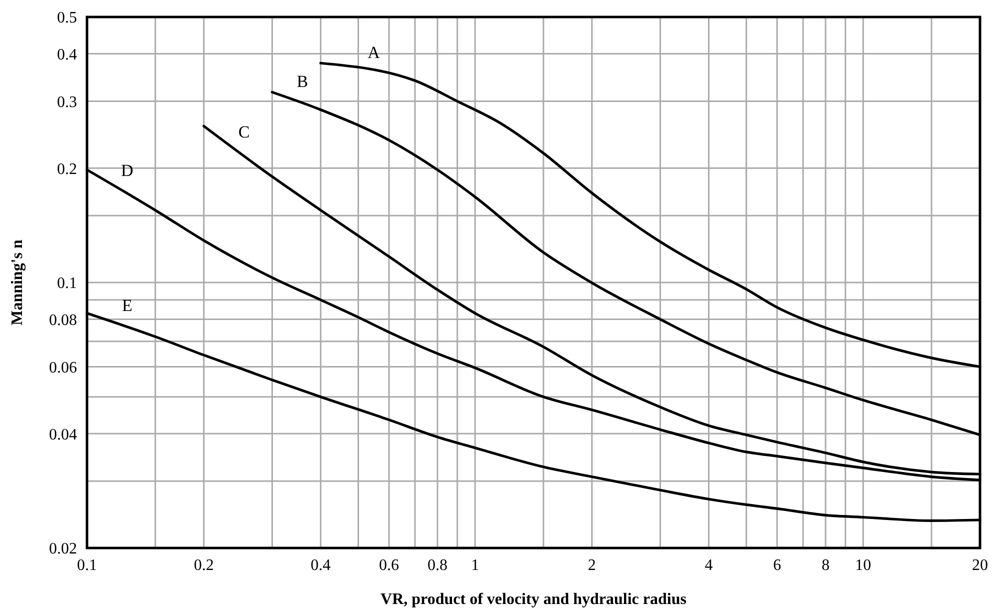  Describe the element at coordinates (67, 283) in the screenshot. I see `y-tick-label: 0.1` at that location.